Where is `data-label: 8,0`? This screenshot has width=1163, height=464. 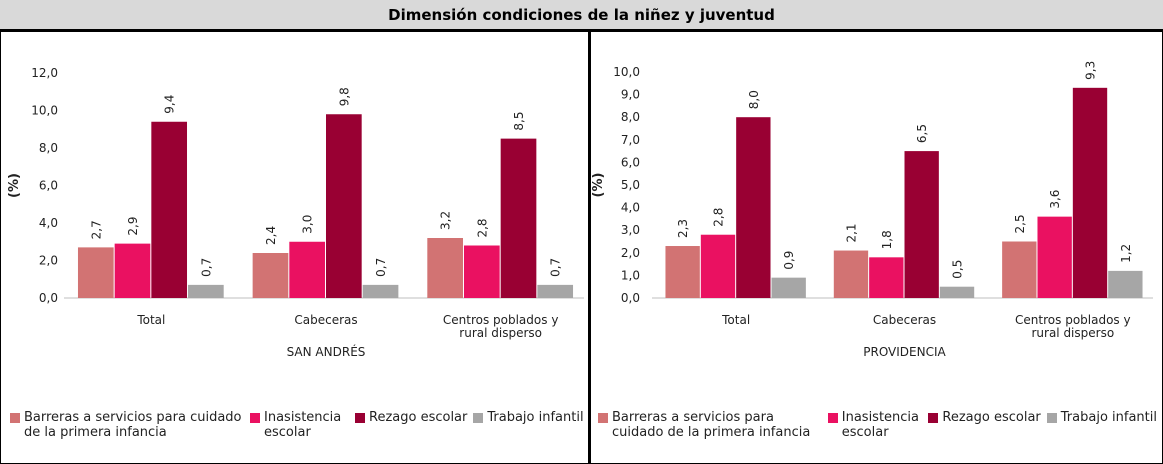
data-label: 8,0 is located at coordinates (754, 99).